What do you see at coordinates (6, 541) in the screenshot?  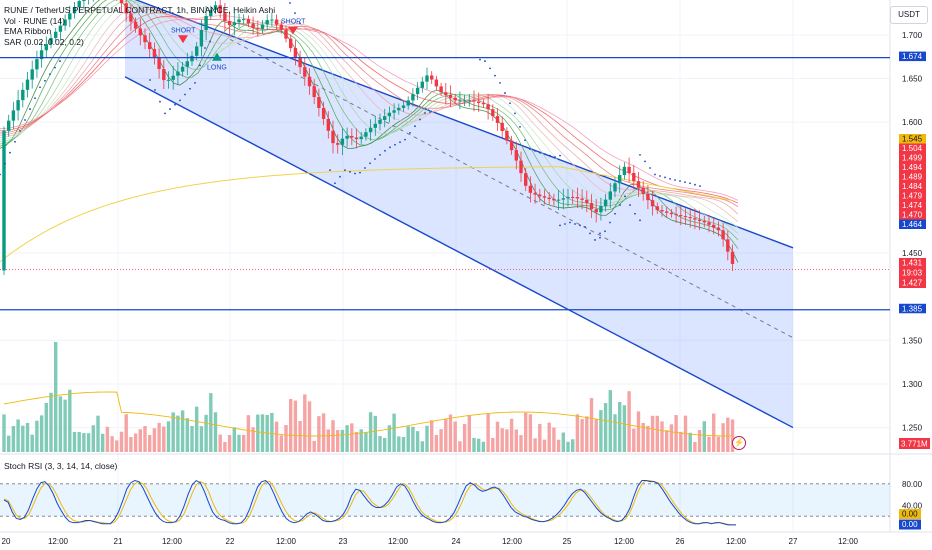 I see `time-tick-label: 20` at bounding box center [6, 541].